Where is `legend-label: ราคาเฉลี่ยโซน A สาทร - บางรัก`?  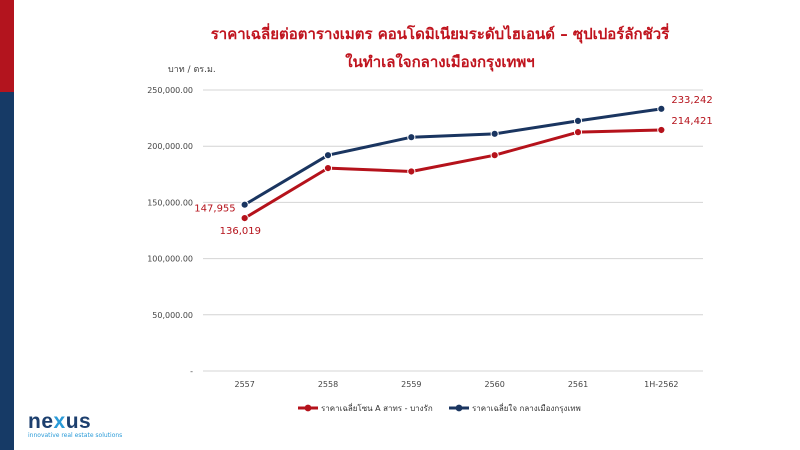
legend-label: ราคาเฉลี่ยโซน A สาทร - บางรัก is located at coordinates (377, 407).